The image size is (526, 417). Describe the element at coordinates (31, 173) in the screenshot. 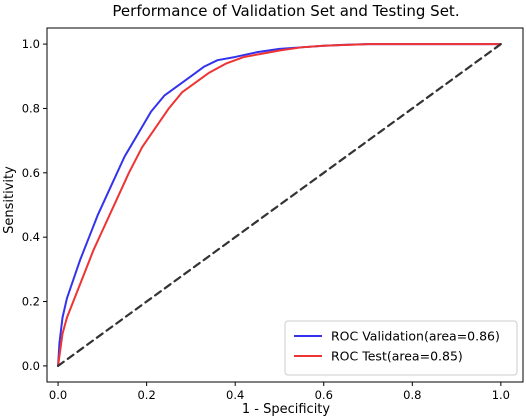

I see `y-tick-label: 0.6` at that location.